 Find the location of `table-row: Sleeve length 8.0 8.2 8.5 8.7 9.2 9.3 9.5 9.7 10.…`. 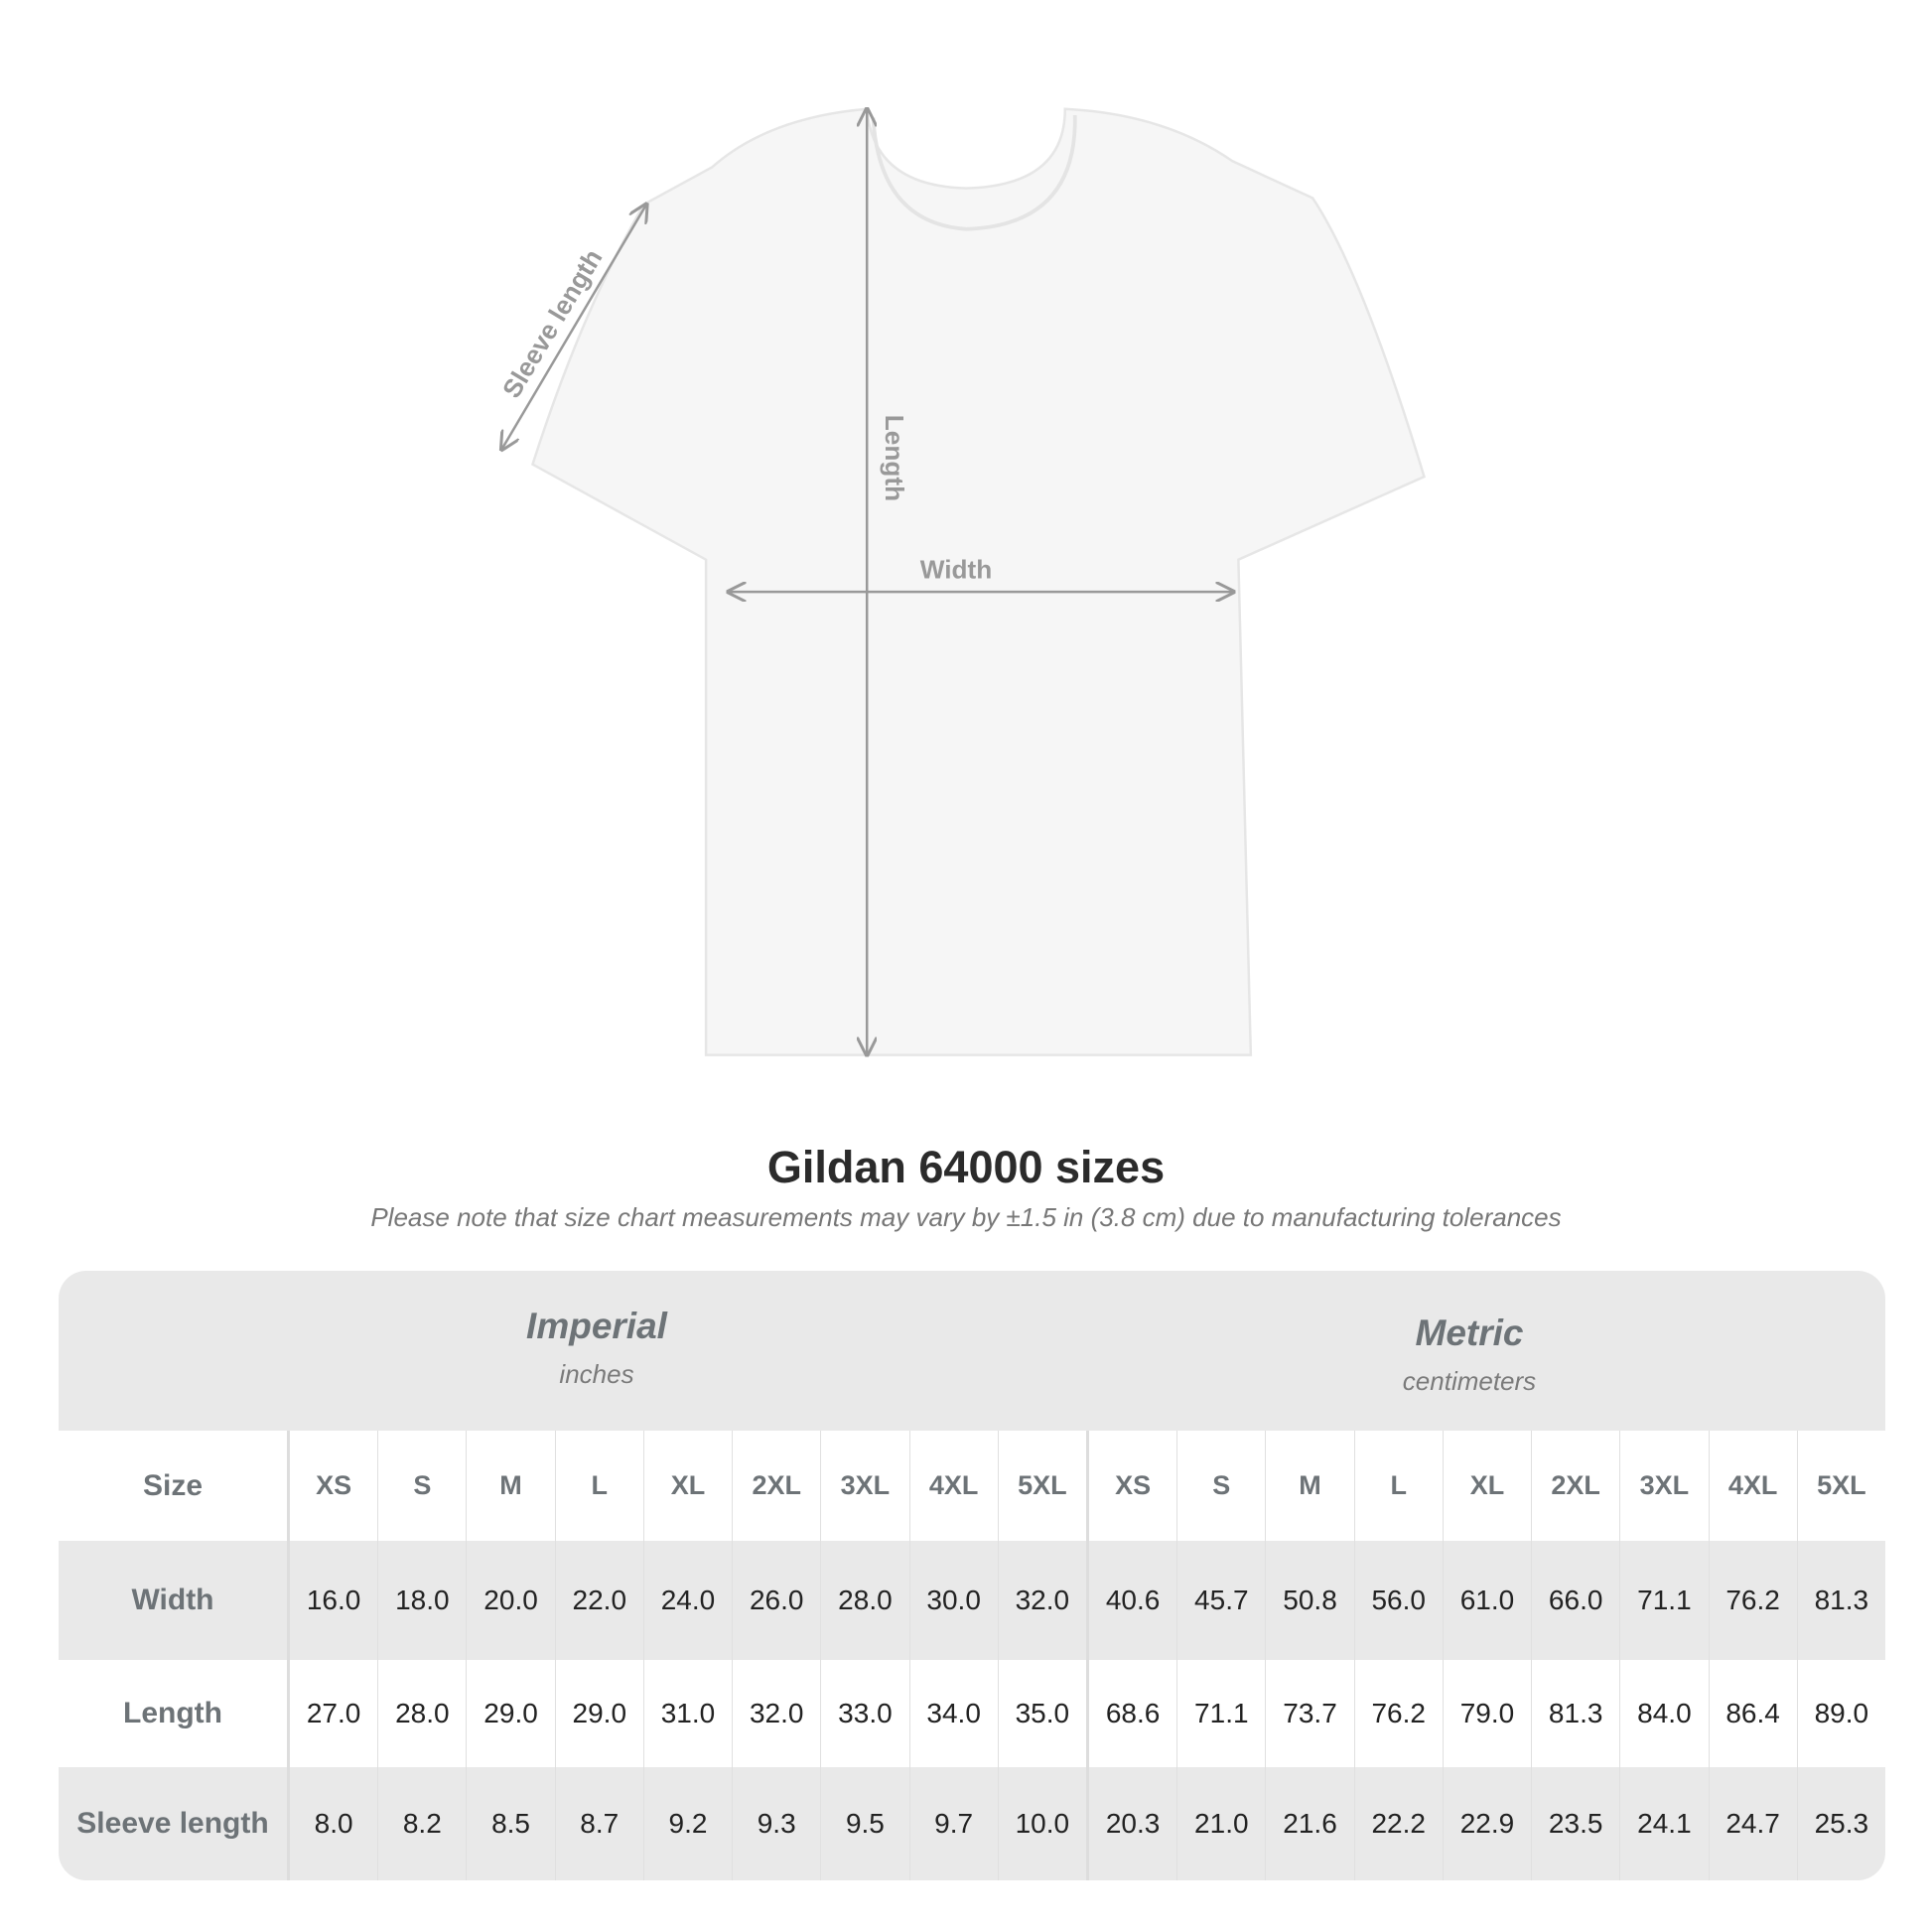

table-row: Sleeve length 8.0 8.2 8.5 8.7 9.2 9.3 9.5 9.7 10.… is located at coordinates (972, 1823).